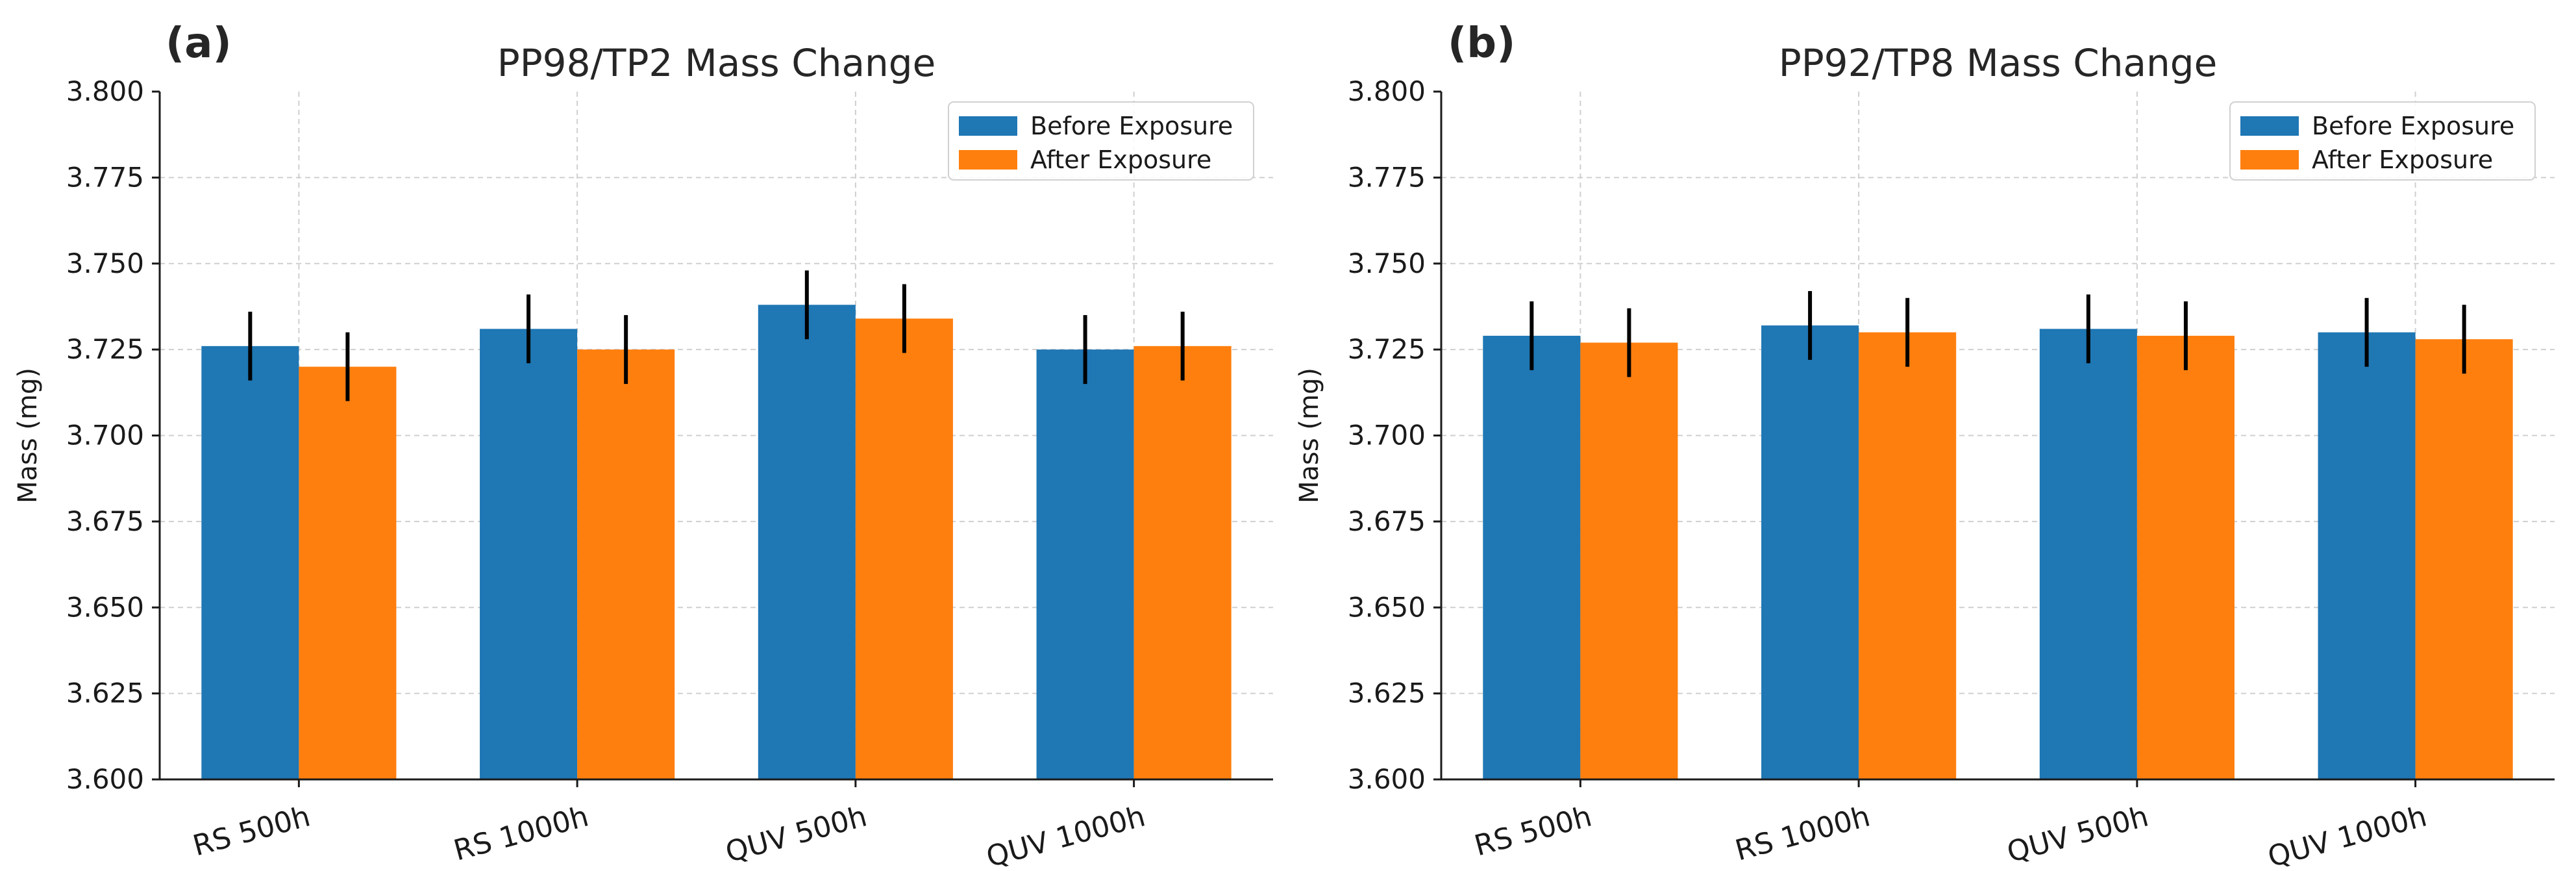 The height and width of the screenshot is (871, 2576). I want to click on panel-label: (b), so click(1481, 43).